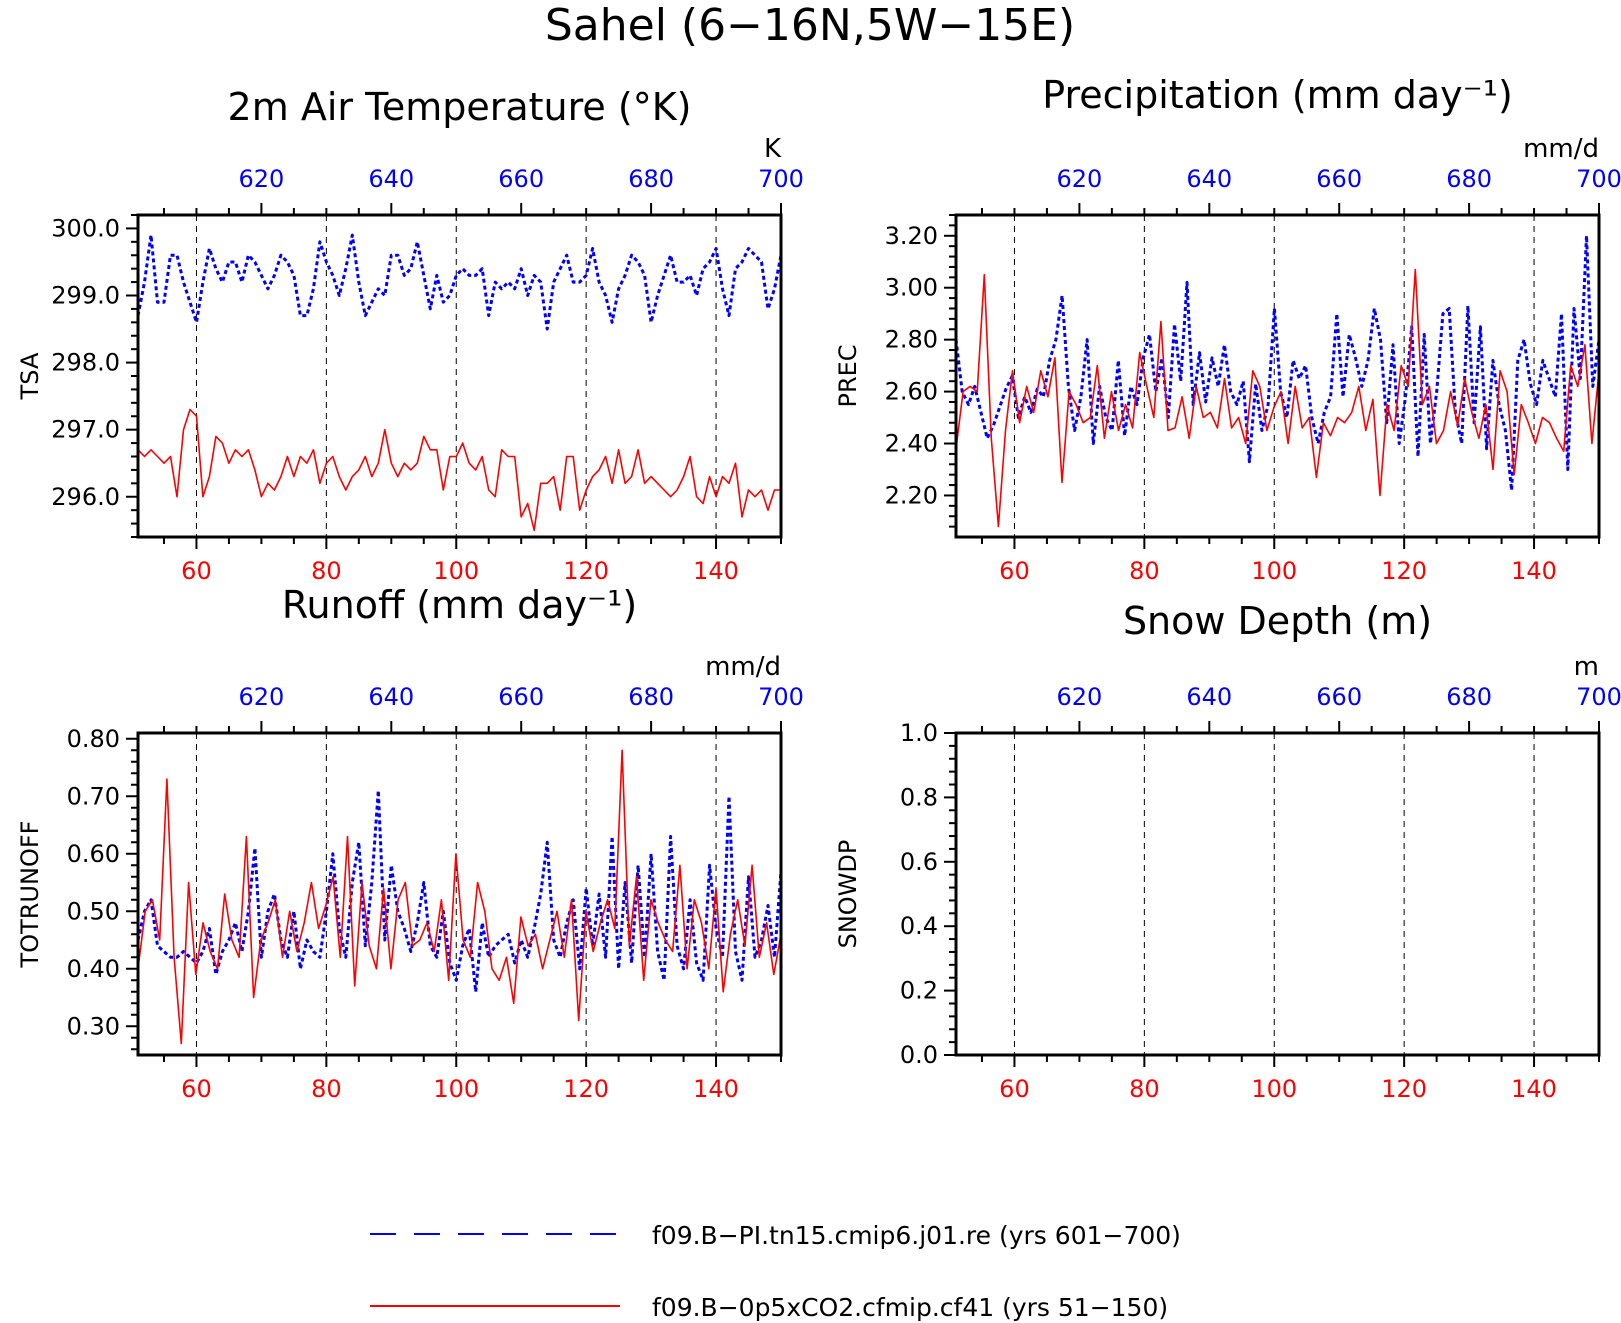 The width and height of the screenshot is (1621, 1323). Describe the element at coordinates (85, 296) in the screenshot. I see `y-tick-label: 299.0` at that location.